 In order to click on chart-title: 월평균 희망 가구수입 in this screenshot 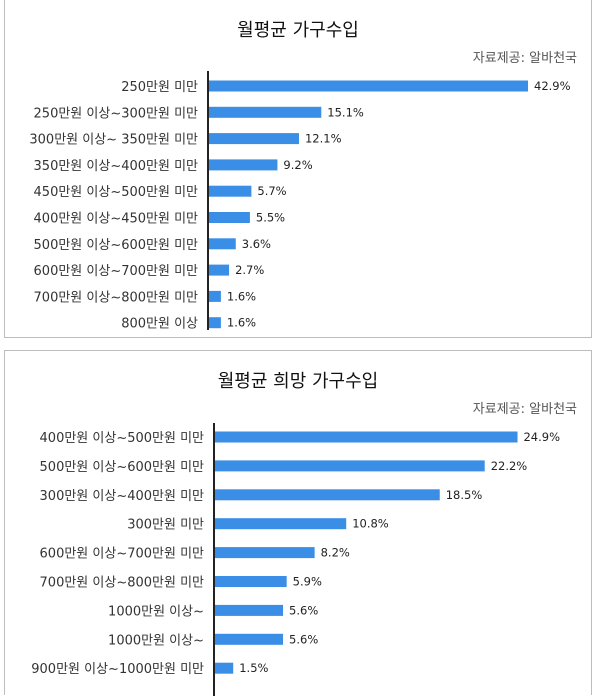, I will do `click(298, 381)`.